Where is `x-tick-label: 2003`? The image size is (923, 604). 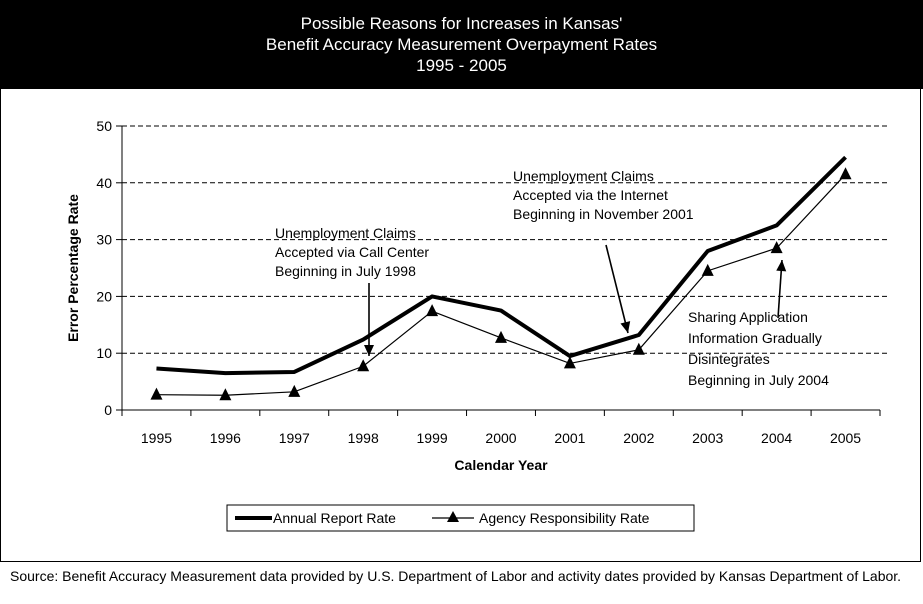
x-tick-label: 2003 is located at coordinates (707, 438).